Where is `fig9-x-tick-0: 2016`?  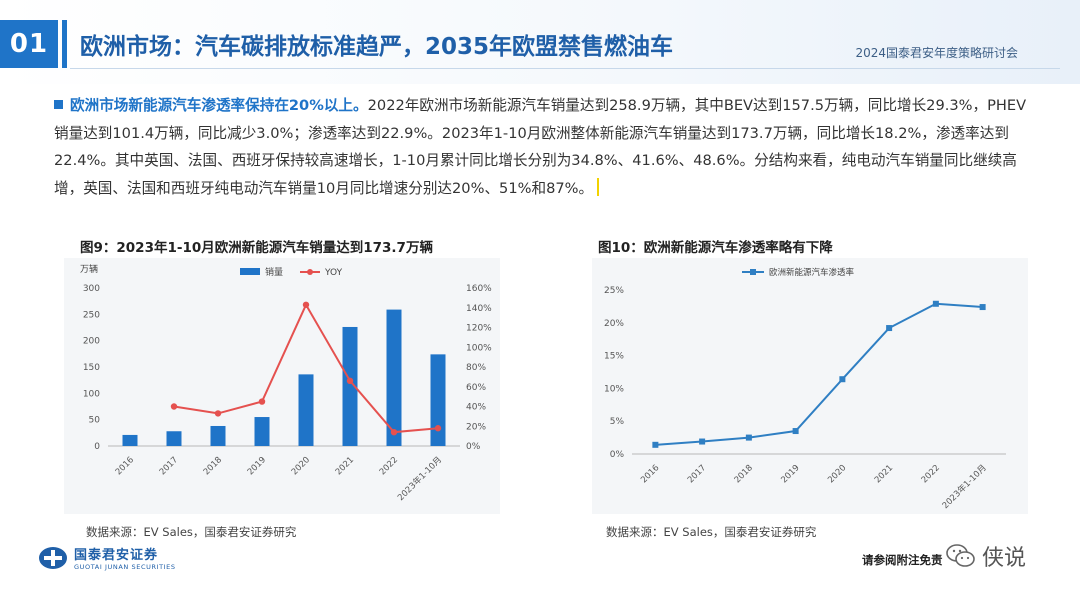 fig9-x-tick-0: 2016 is located at coordinates (125, 466).